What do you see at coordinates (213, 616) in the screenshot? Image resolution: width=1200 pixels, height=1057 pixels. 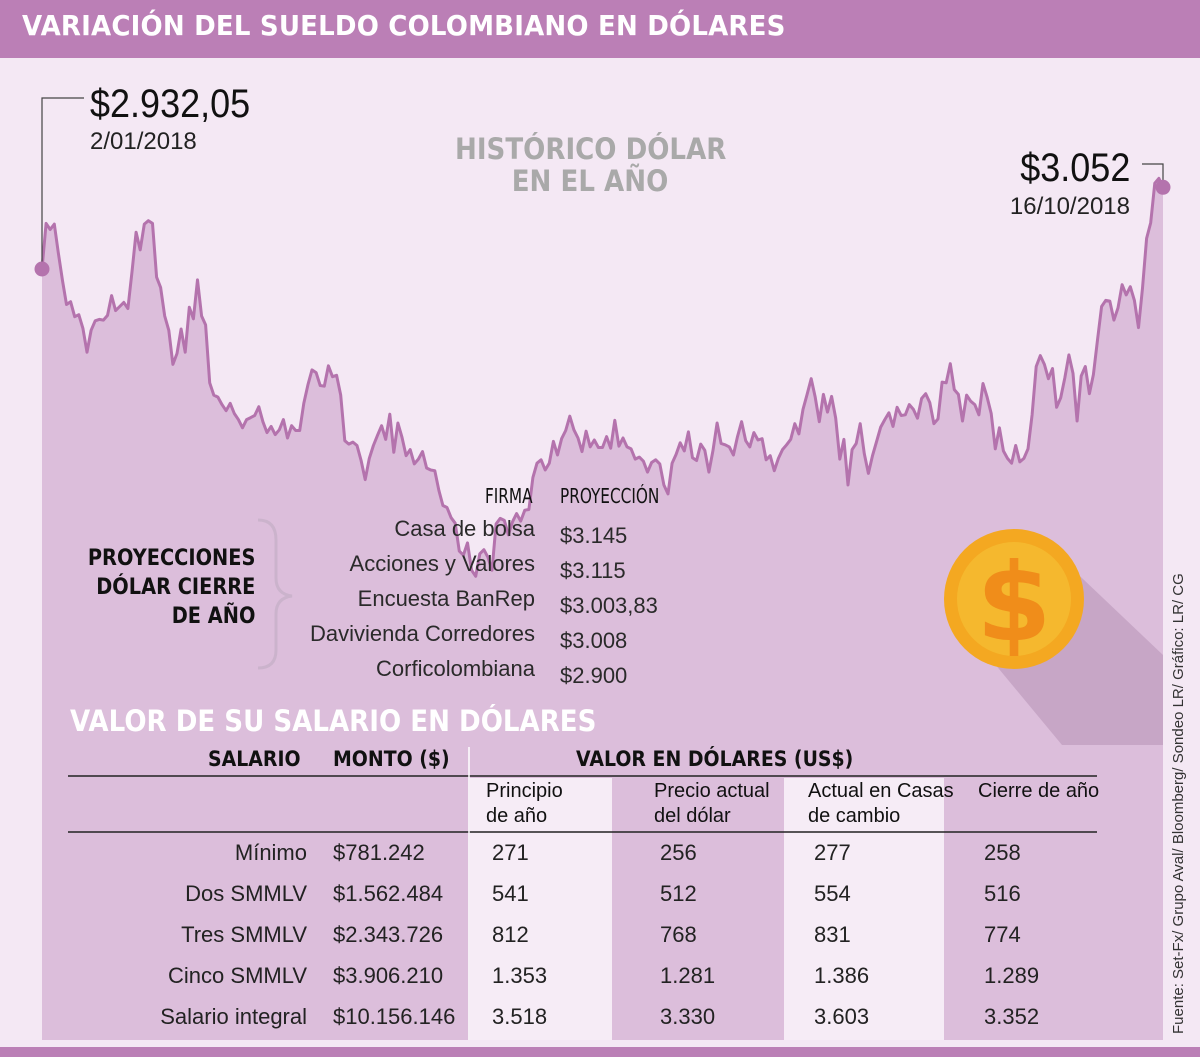 I see `projections-side-line-3: DE AÑO` at bounding box center [213, 616].